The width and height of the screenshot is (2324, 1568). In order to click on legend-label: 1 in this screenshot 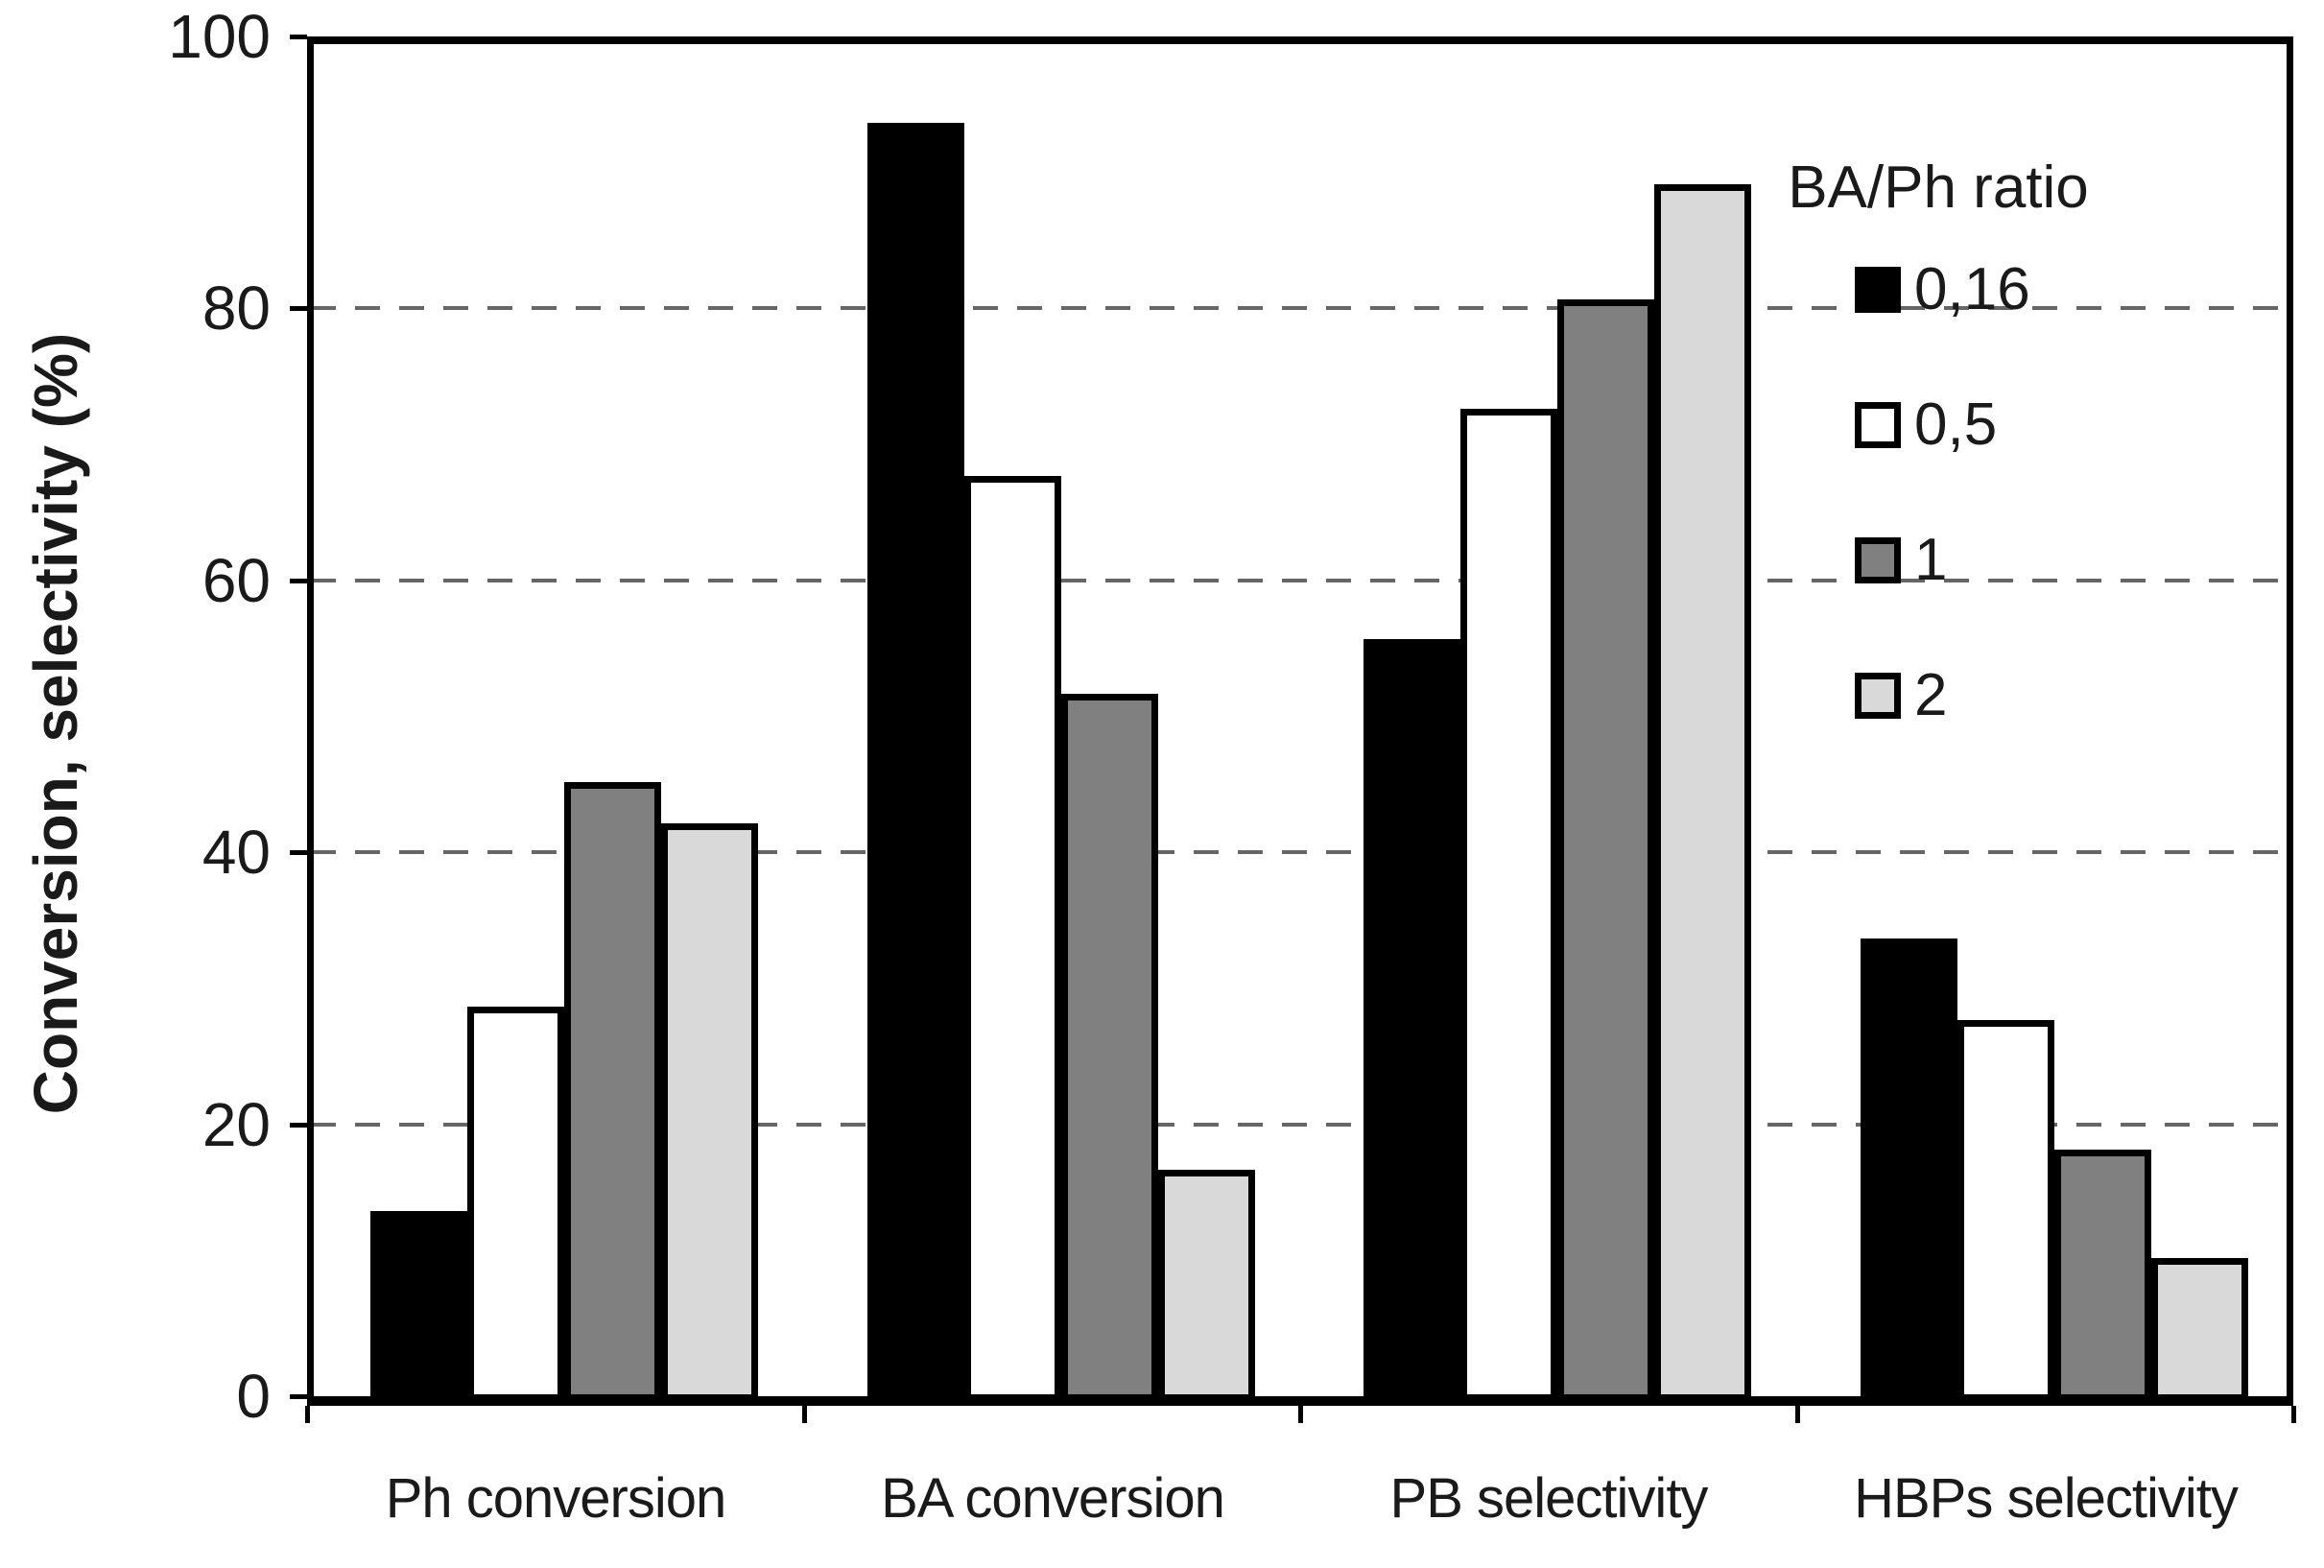, I will do `click(1931, 560)`.